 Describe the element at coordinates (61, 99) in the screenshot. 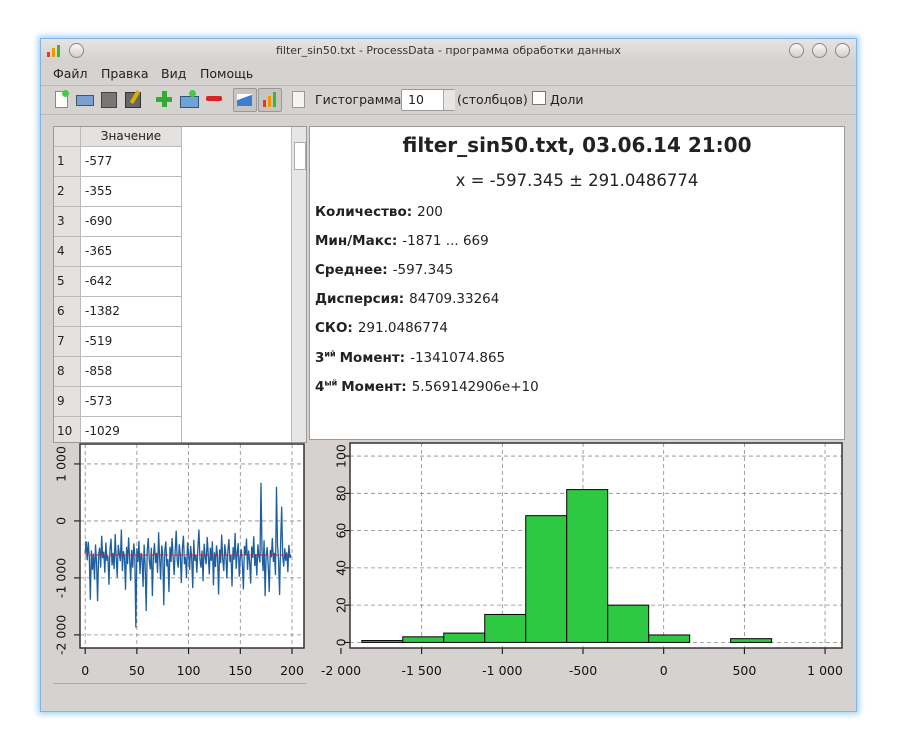

I see `new-button` at that location.